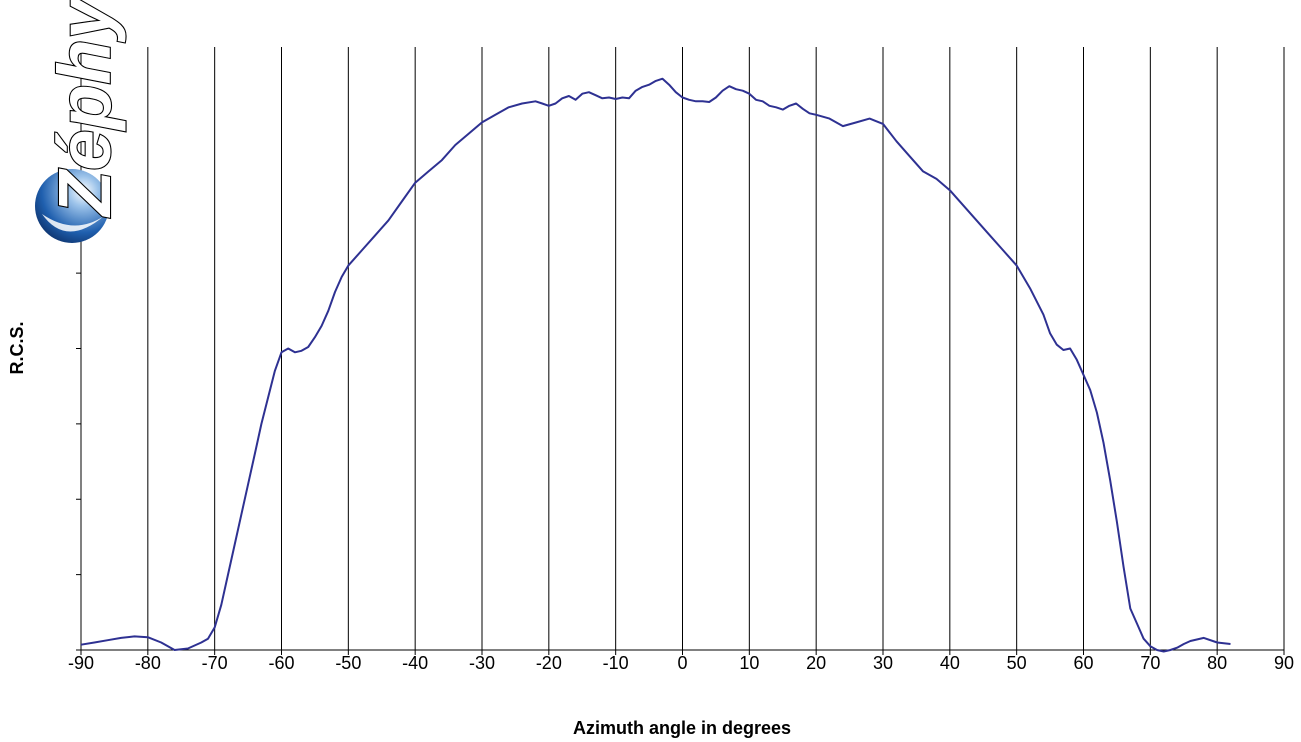 The image size is (1301, 742). I want to click on x-tick-label: 10, so click(749, 663).